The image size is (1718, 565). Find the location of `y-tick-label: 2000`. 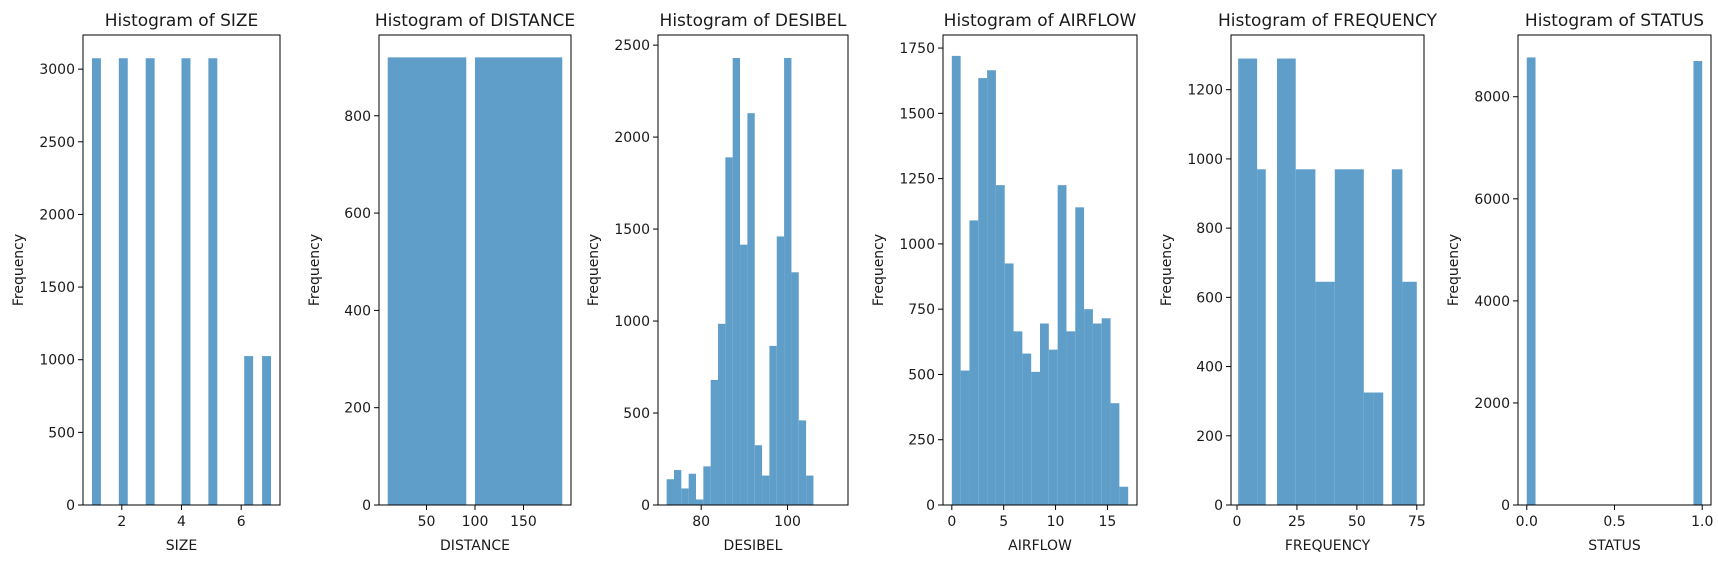

y-tick-label: 2000 is located at coordinates (632, 138).